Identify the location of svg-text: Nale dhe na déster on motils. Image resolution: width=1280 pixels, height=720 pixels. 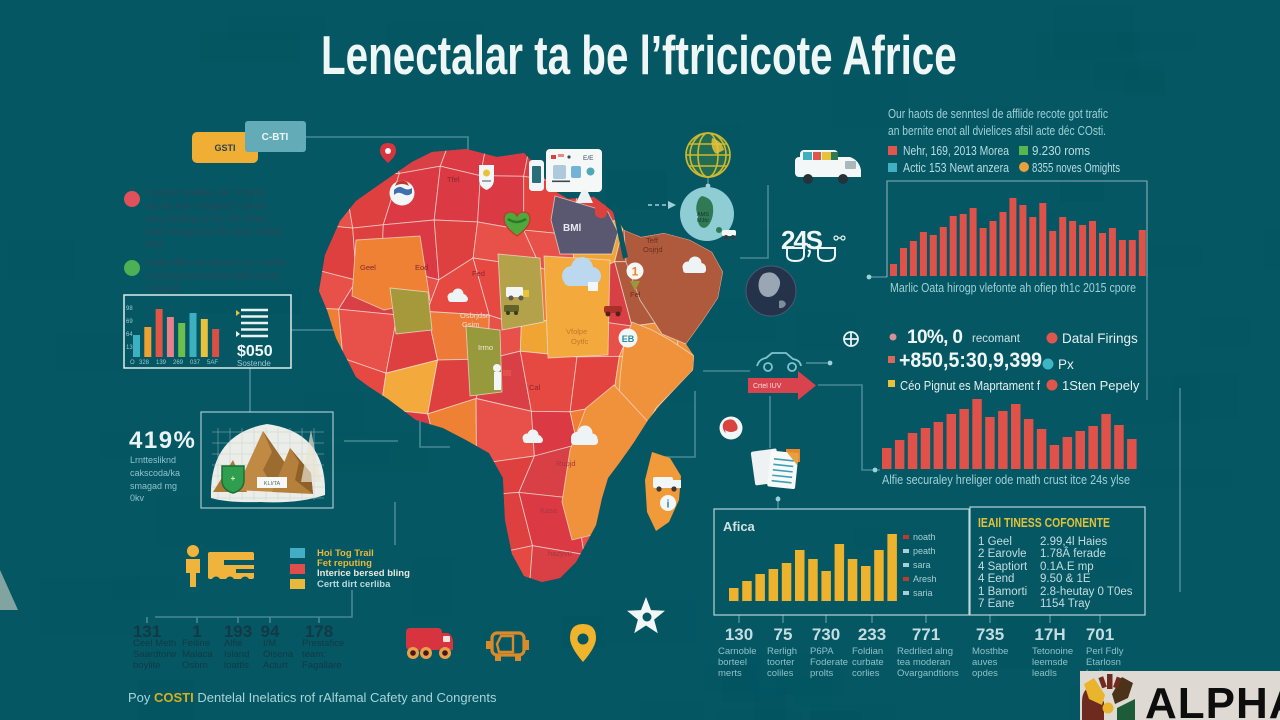
(216, 263).